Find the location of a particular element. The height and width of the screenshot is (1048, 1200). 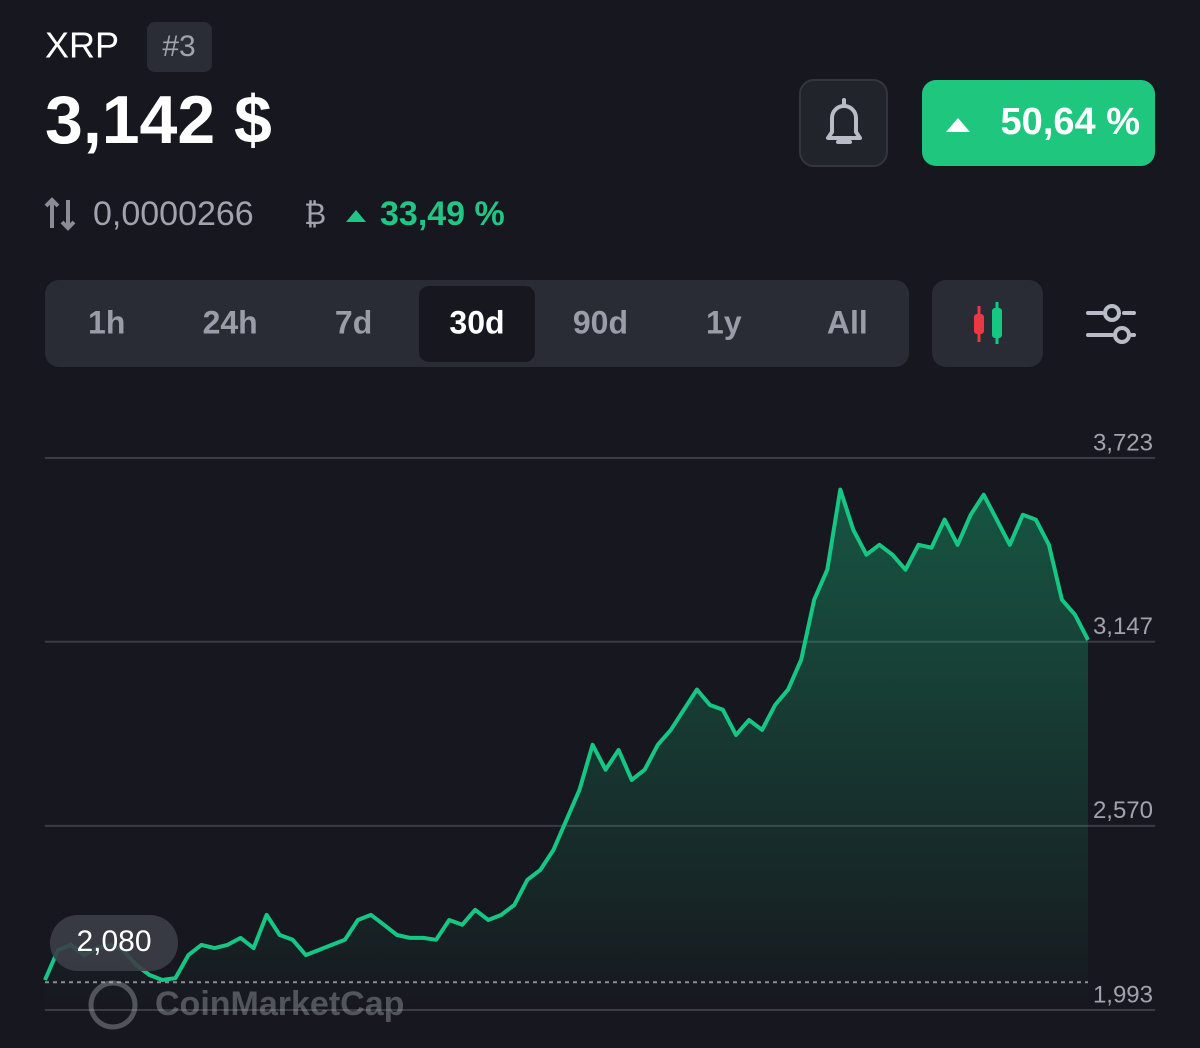

candle-button is located at coordinates (987, 323).